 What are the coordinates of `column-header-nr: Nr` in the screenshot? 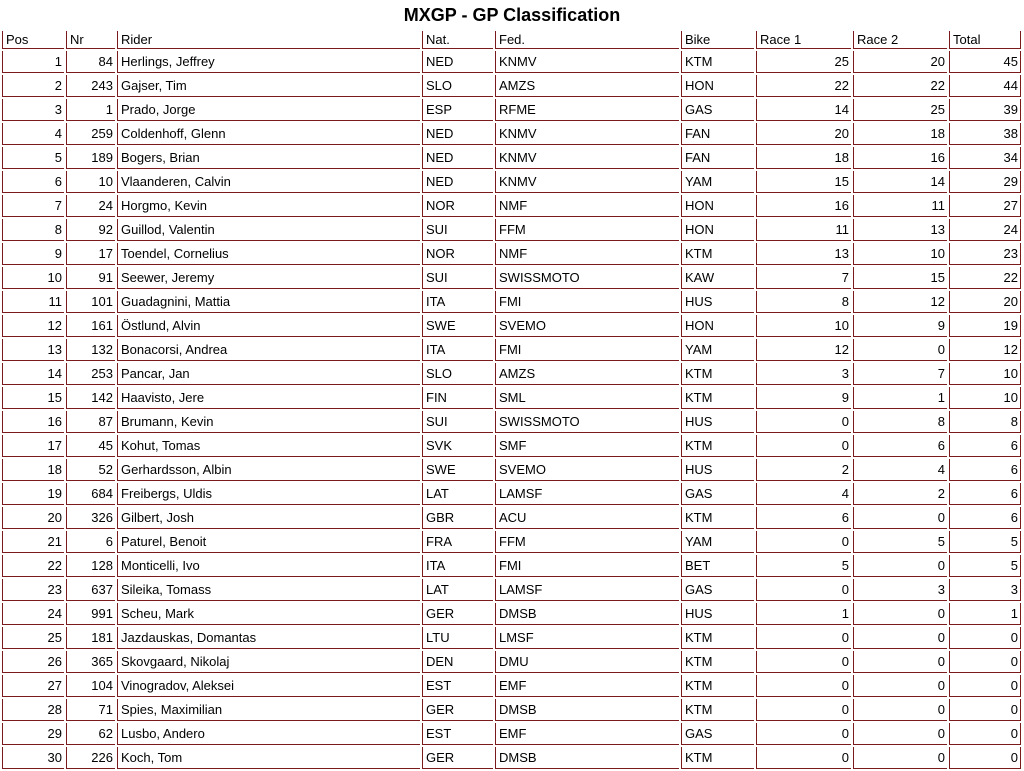 It's located at (90, 40).